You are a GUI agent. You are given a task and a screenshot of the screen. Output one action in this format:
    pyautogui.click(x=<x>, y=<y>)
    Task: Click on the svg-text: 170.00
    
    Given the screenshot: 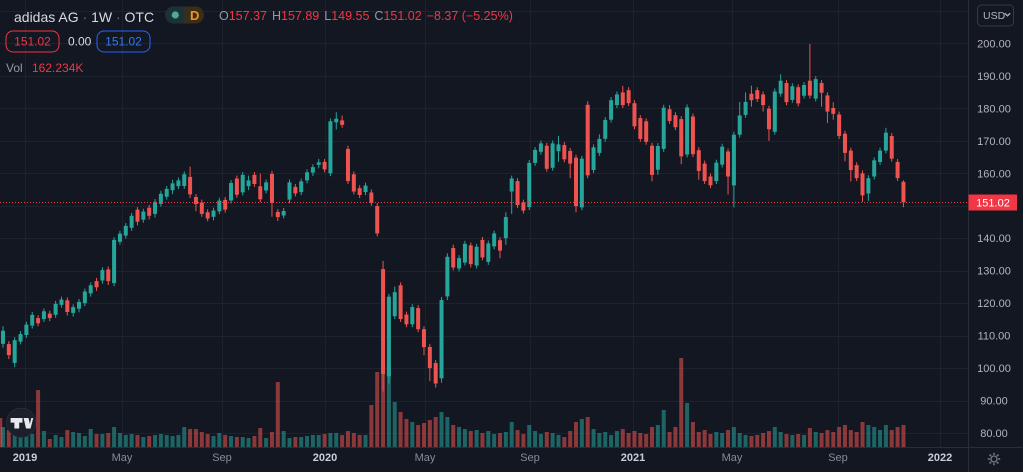 What is the action you would take?
    pyautogui.click(x=994, y=142)
    